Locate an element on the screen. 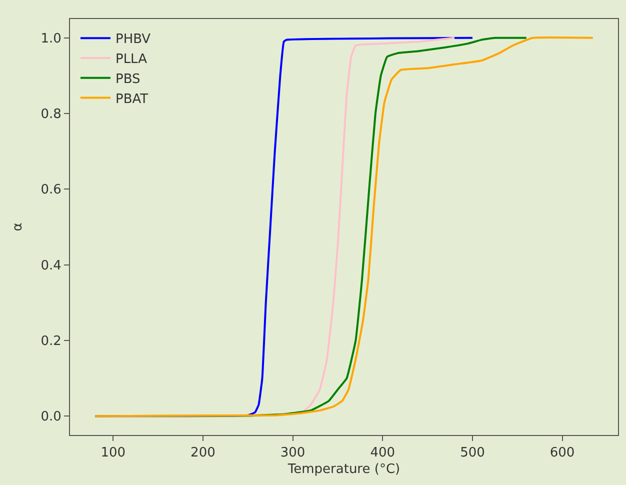  y-tick-label: 0.8 is located at coordinates (51, 114).